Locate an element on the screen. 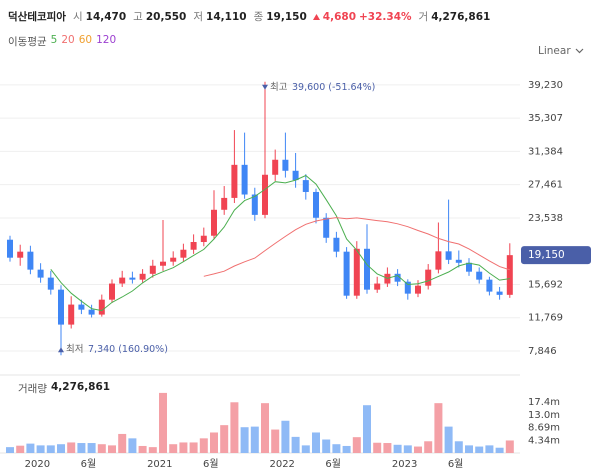  note-label: 최저 is located at coordinates (74, 349).